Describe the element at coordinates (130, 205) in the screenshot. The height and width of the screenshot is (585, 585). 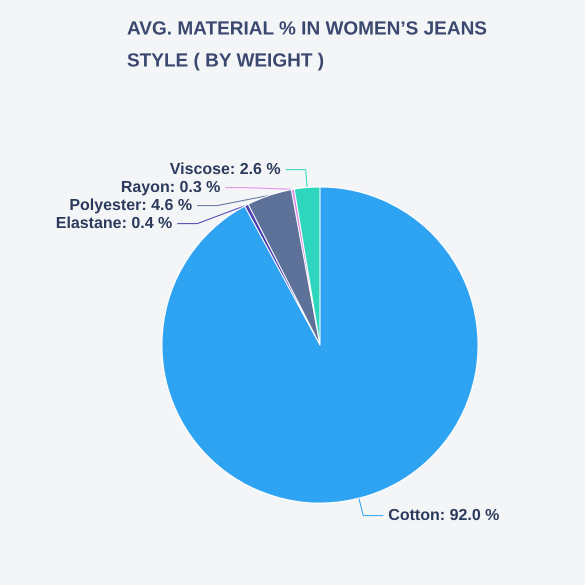
I see `slice-label: Polyester: 4.6 %` at that location.